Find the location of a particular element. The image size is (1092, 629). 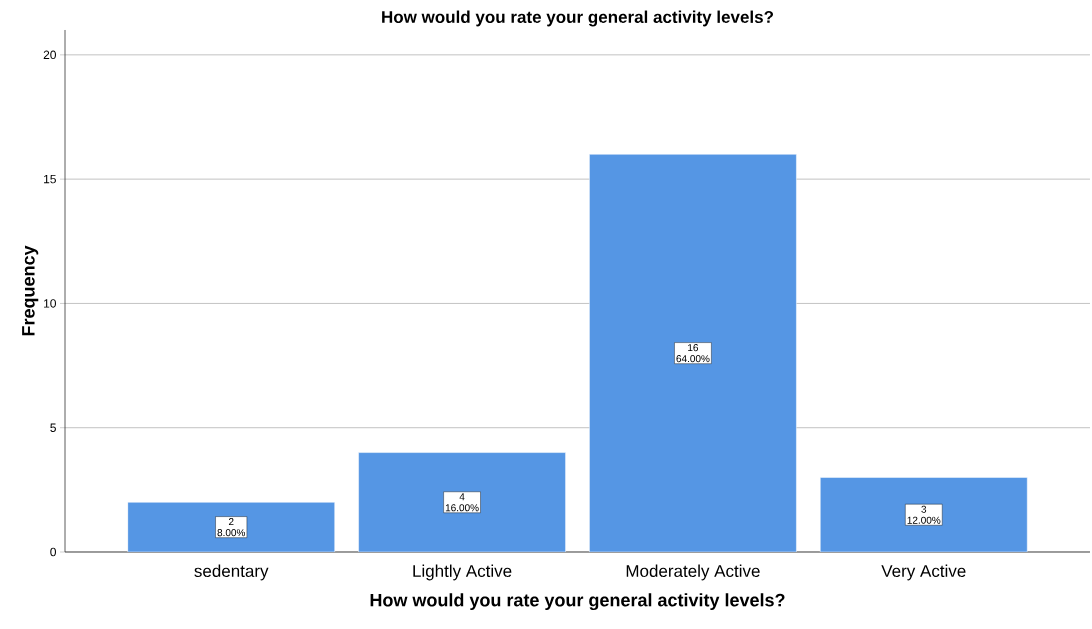

y-axis-title: Frequency is located at coordinates (30, 290).